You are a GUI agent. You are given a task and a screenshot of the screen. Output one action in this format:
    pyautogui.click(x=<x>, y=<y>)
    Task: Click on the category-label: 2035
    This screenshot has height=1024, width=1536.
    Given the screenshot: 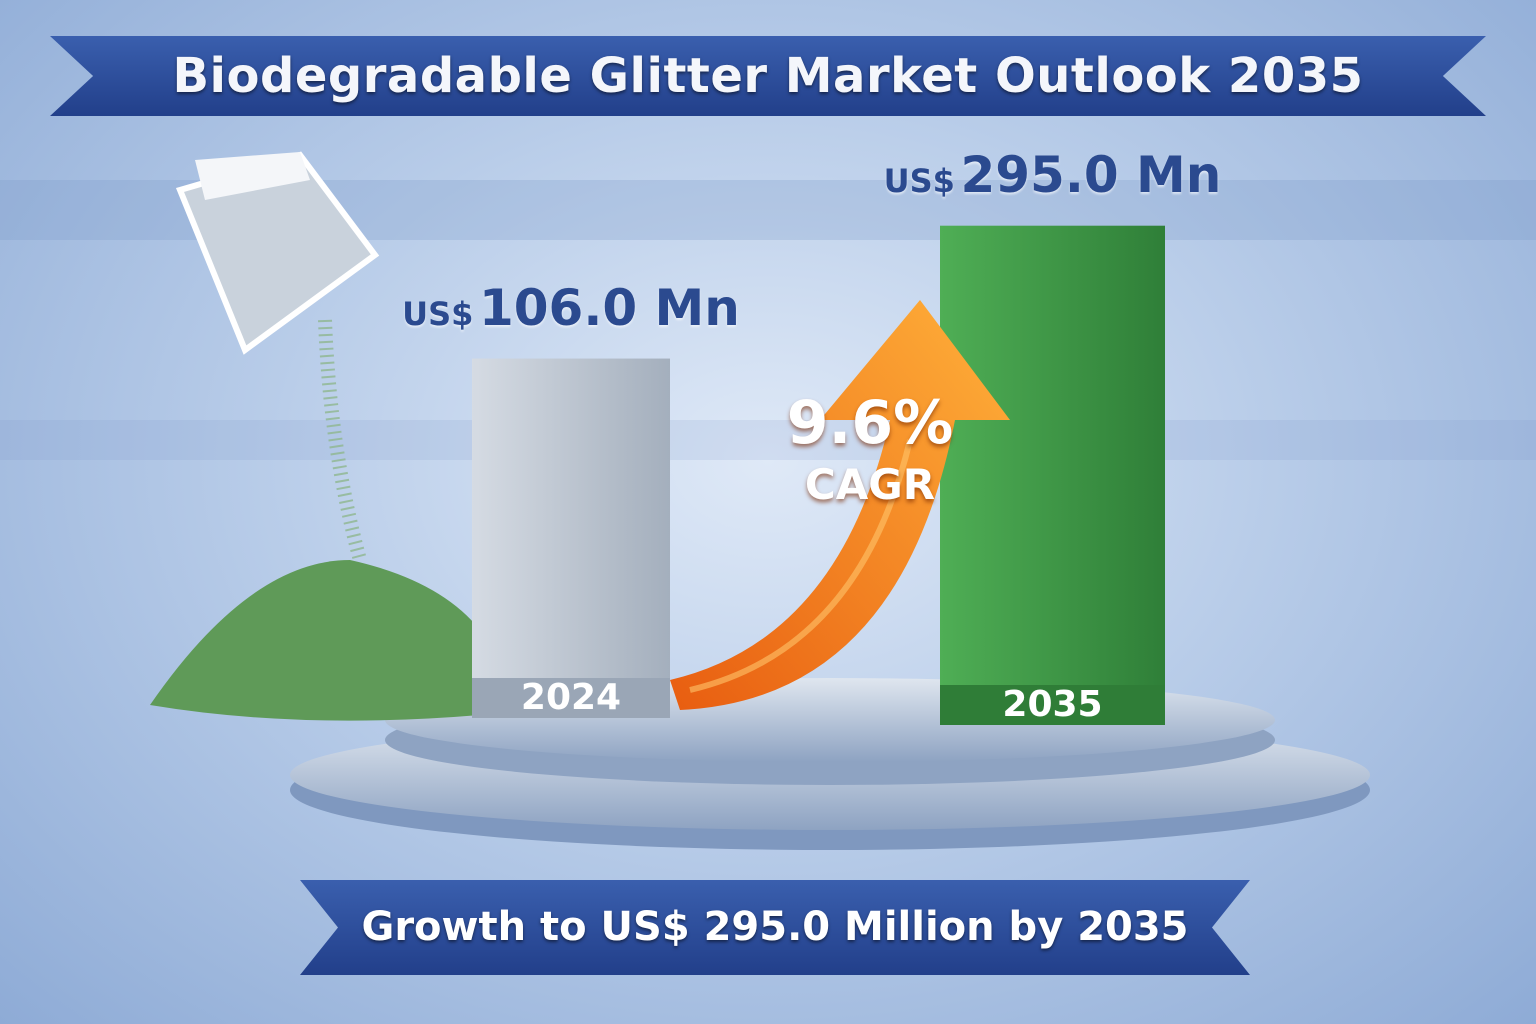 What is the action you would take?
    pyautogui.click(x=1052, y=704)
    